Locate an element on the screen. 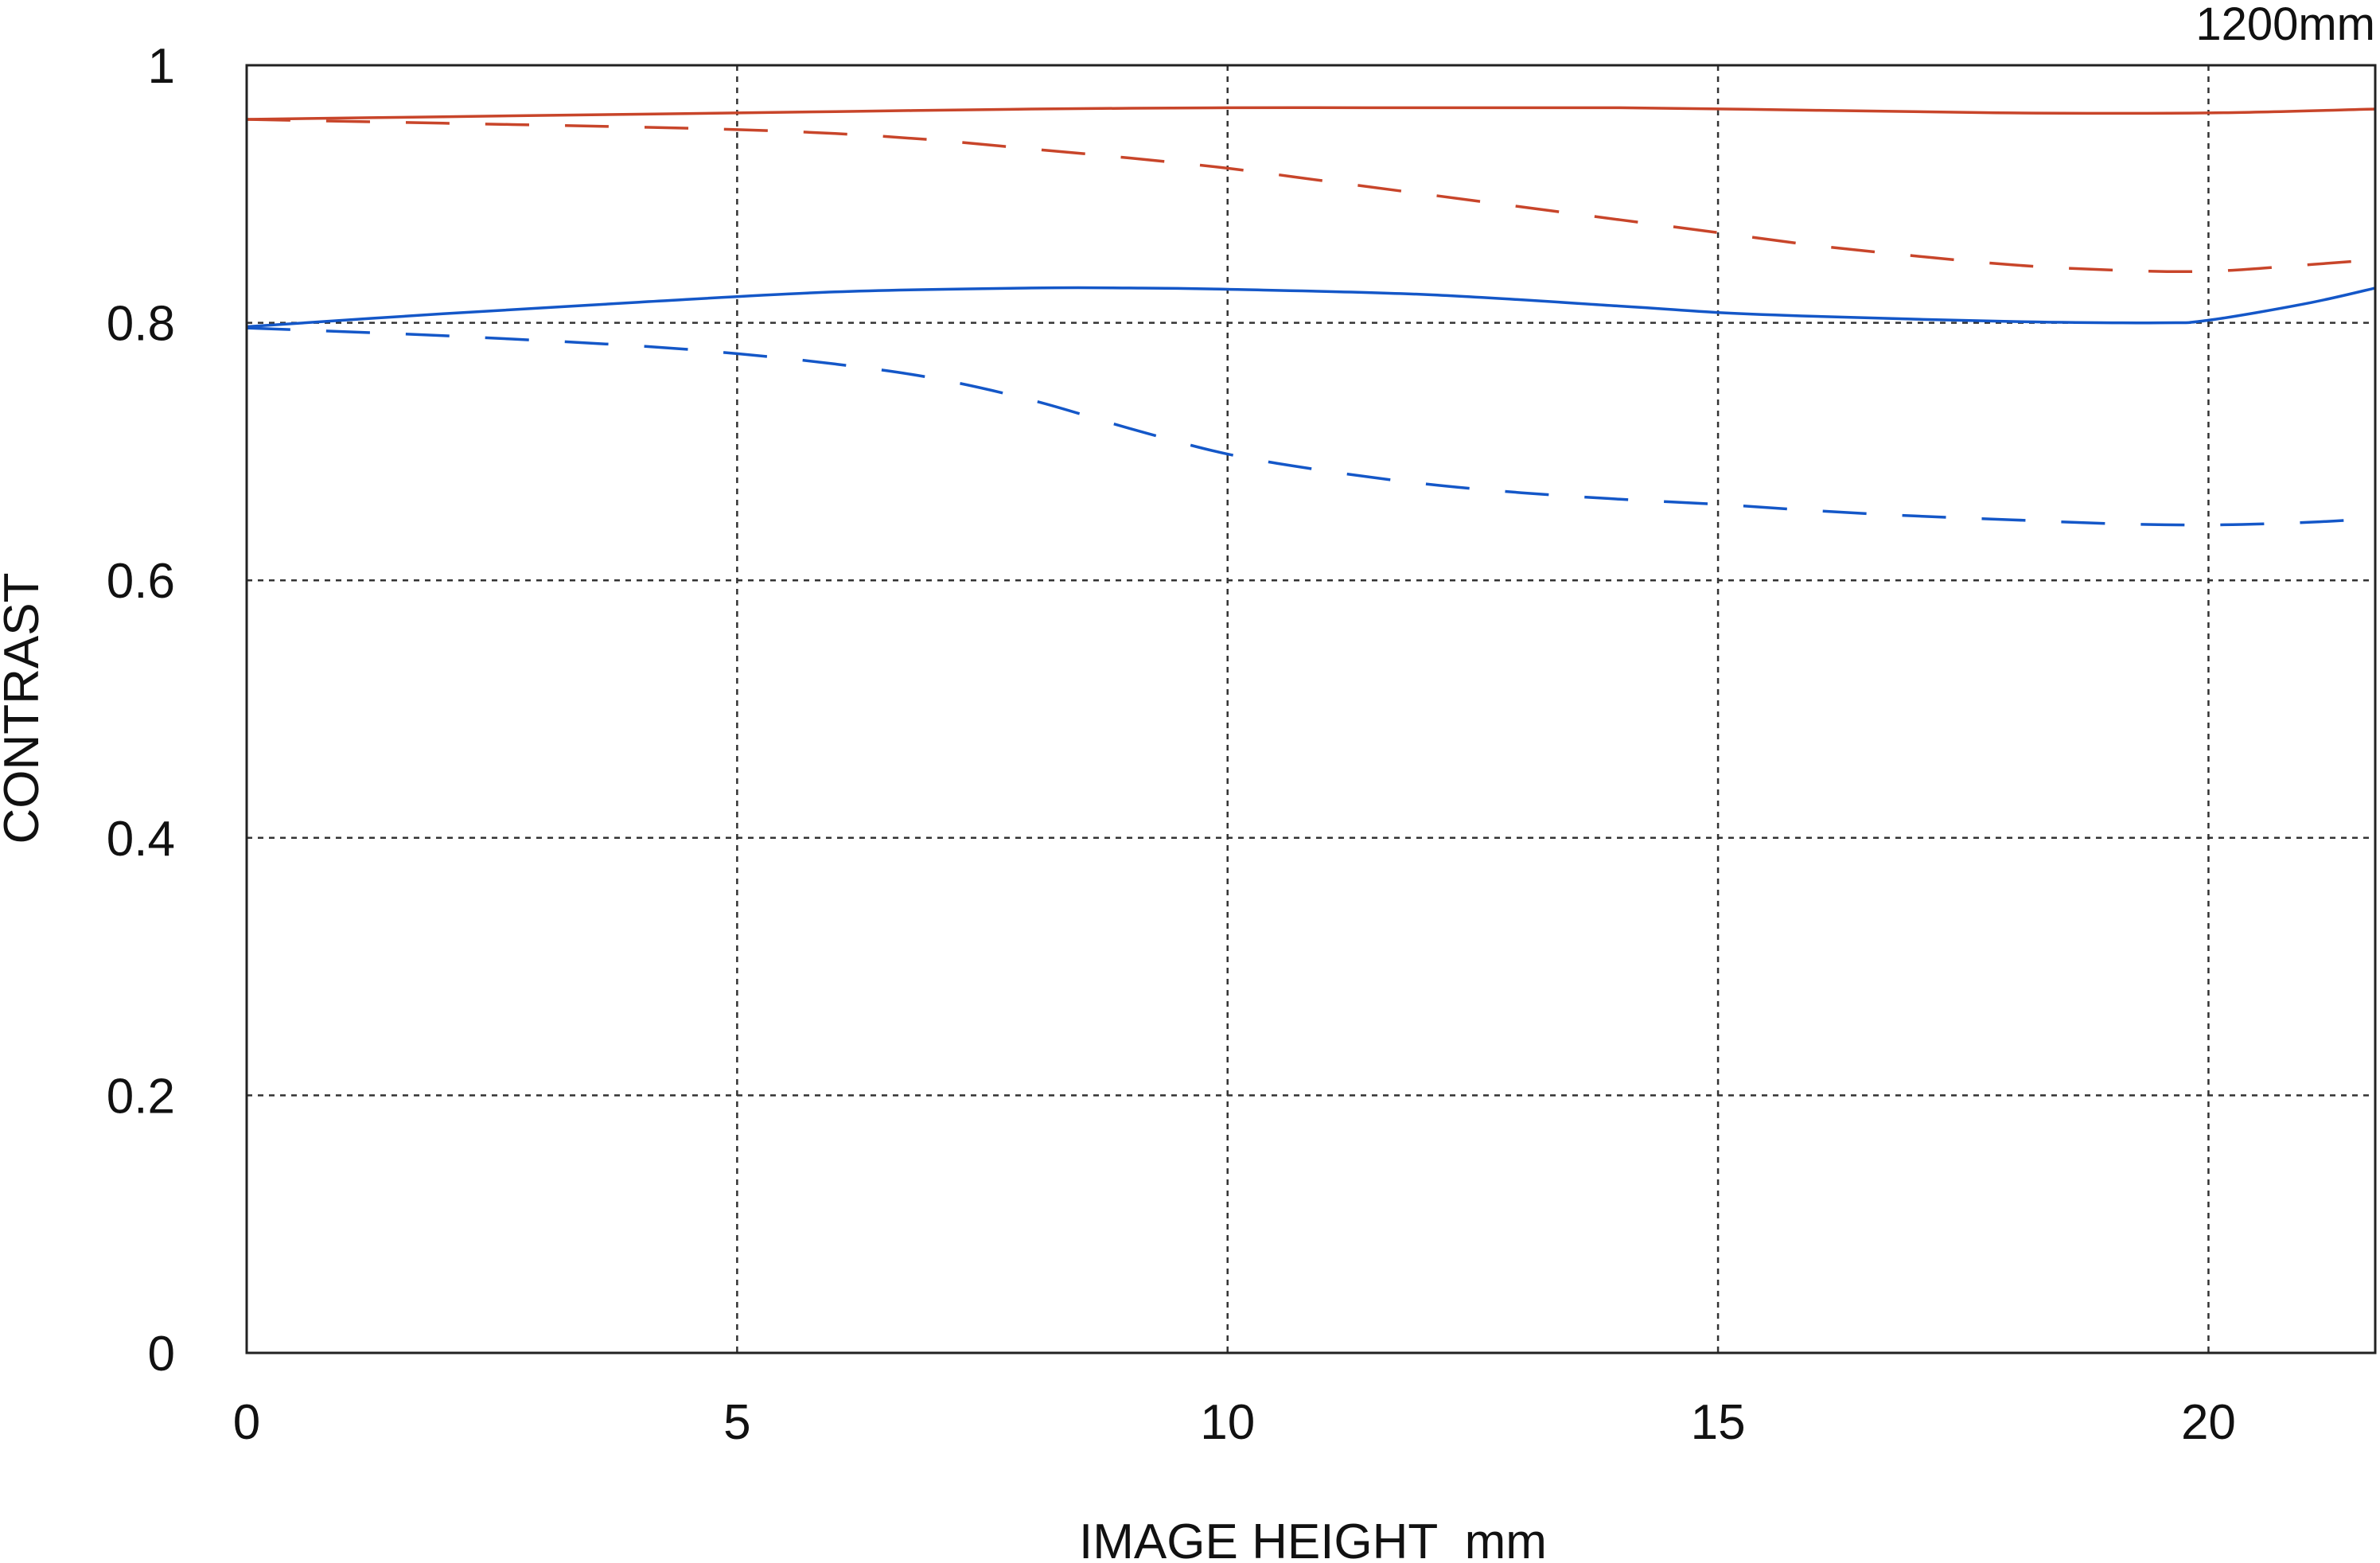 The image size is (2380, 1563). y-tick-label: 1 is located at coordinates (161, 66).